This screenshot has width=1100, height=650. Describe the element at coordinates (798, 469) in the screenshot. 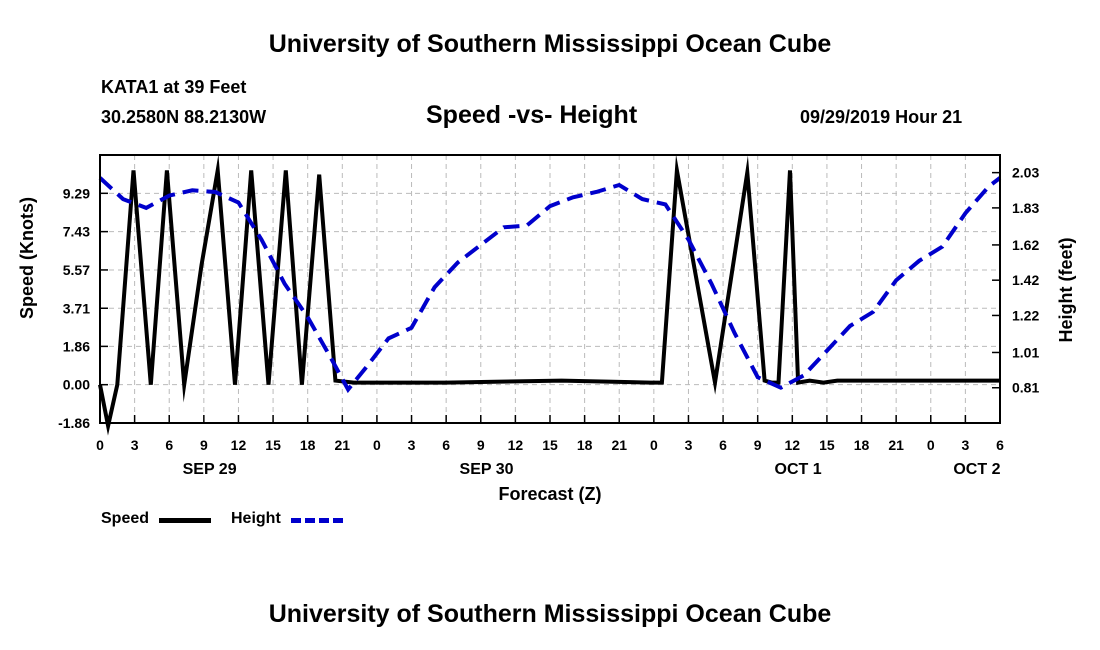

I see `date-label: OCT 1` at that location.